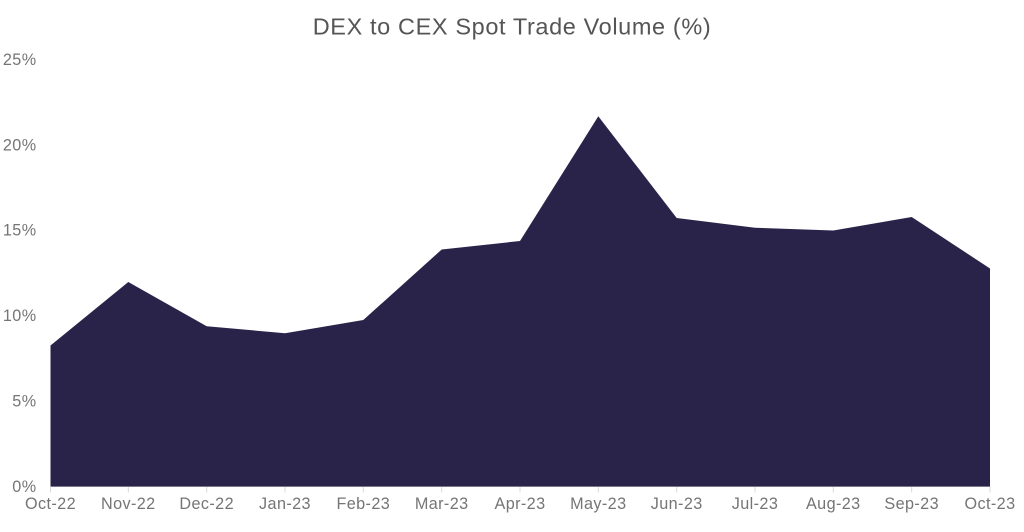 This screenshot has height=532, width=1024. I want to click on svg-text: Nov-22, so click(128, 504).